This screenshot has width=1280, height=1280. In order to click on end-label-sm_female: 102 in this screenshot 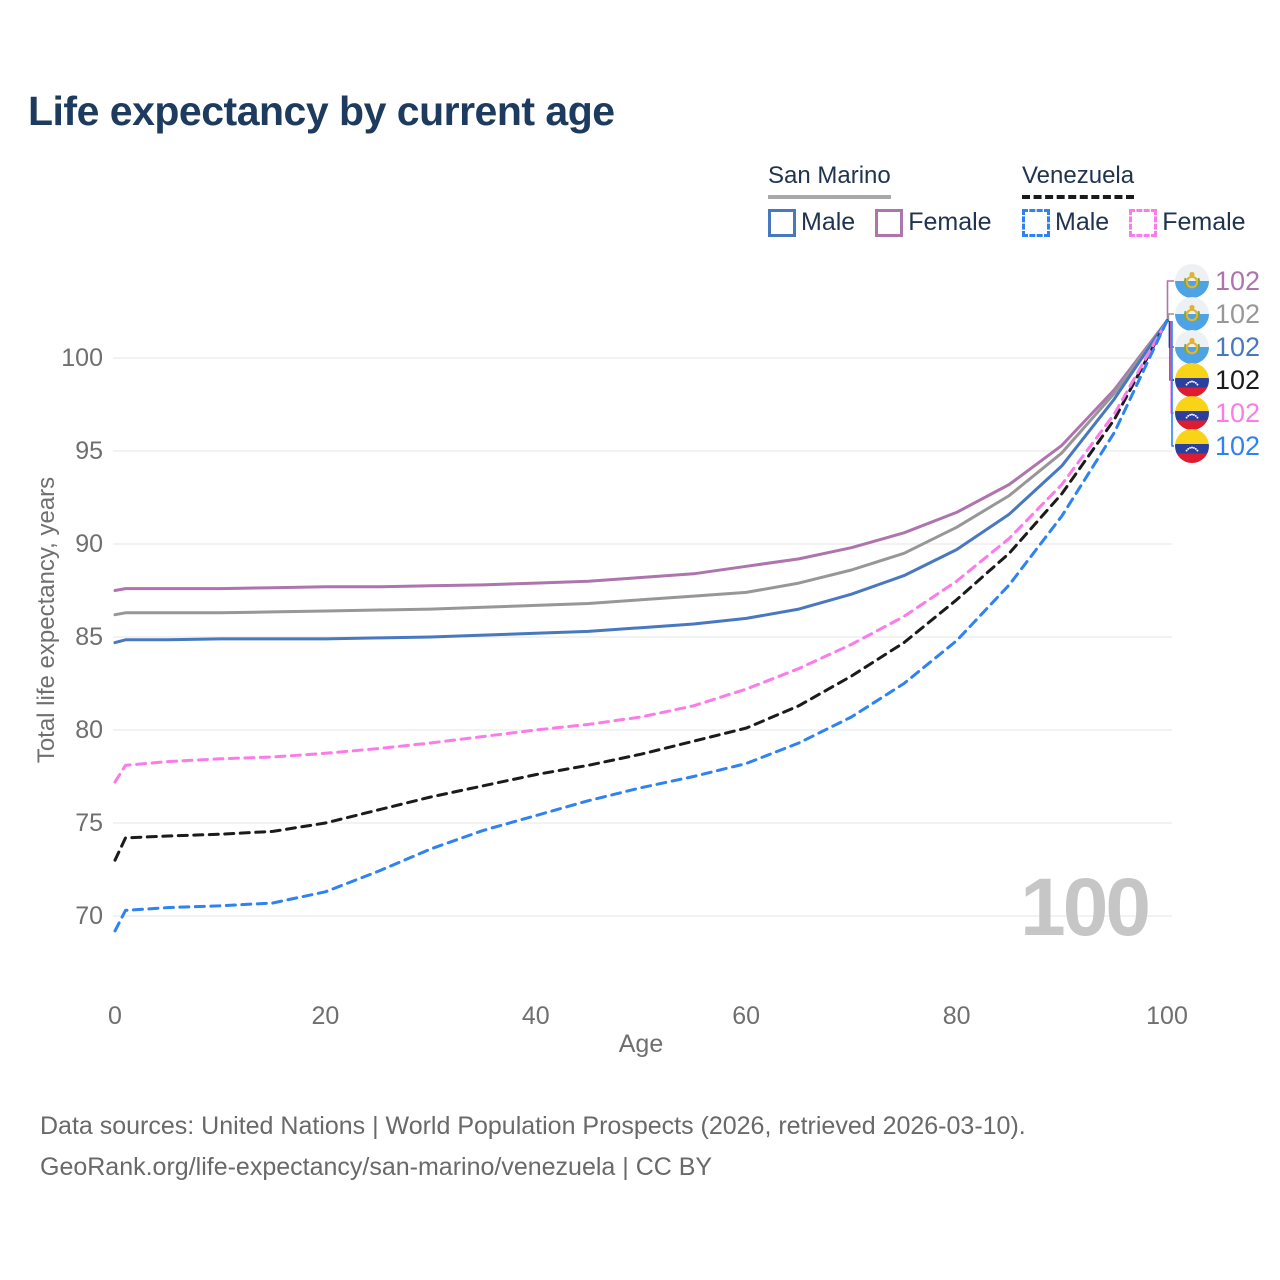, I will do `click(1217, 281)`.